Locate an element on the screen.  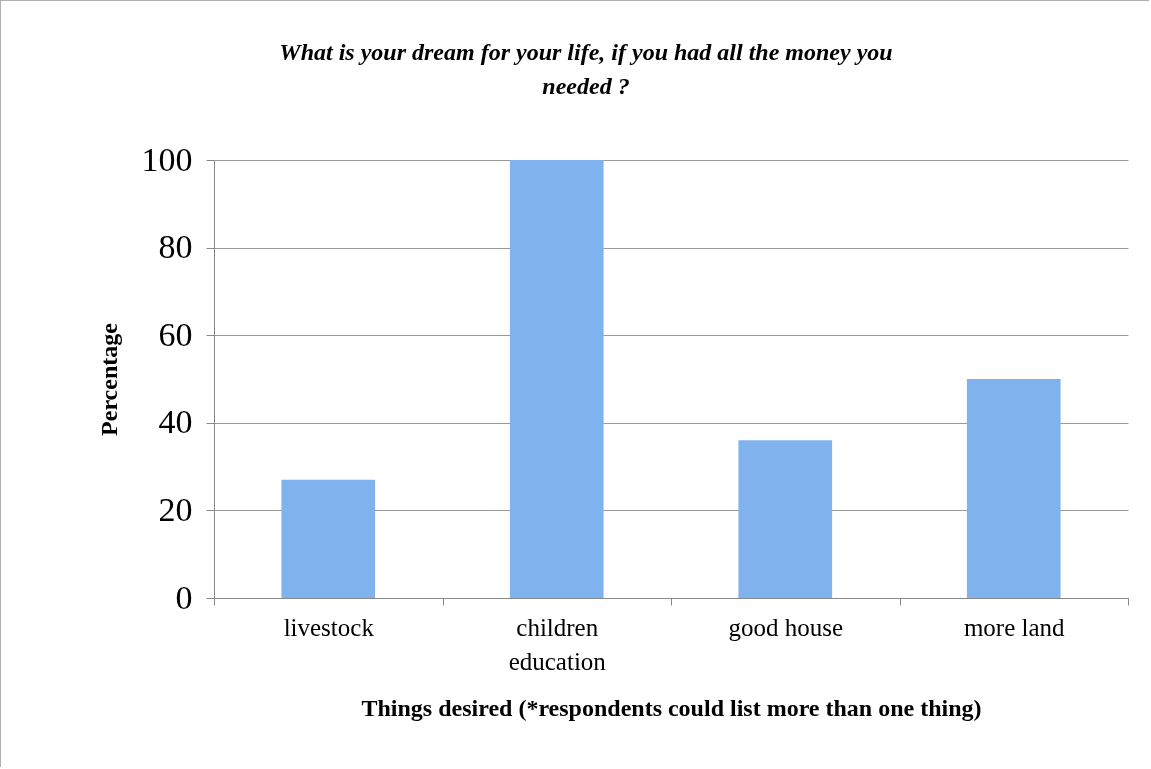
y-tick-label: 0 is located at coordinates (184, 597).